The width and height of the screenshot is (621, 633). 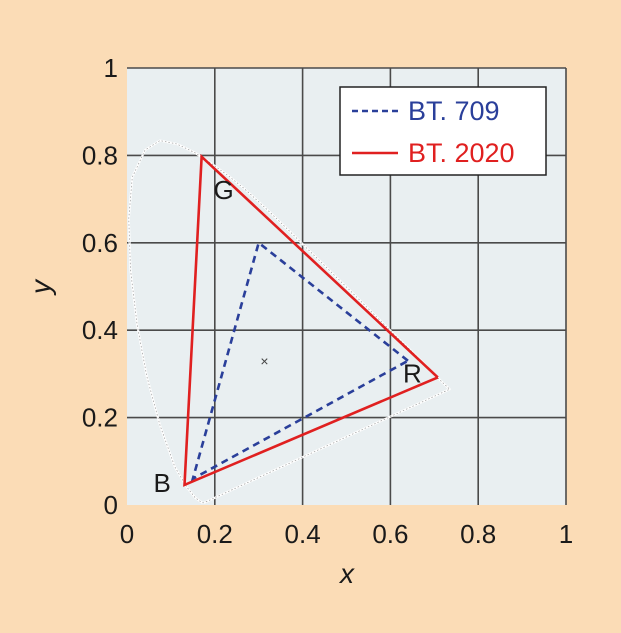 What do you see at coordinates (454, 111) in the screenshot?
I see `legend-entry-0: BT. 709` at bounding box center [454, 111].